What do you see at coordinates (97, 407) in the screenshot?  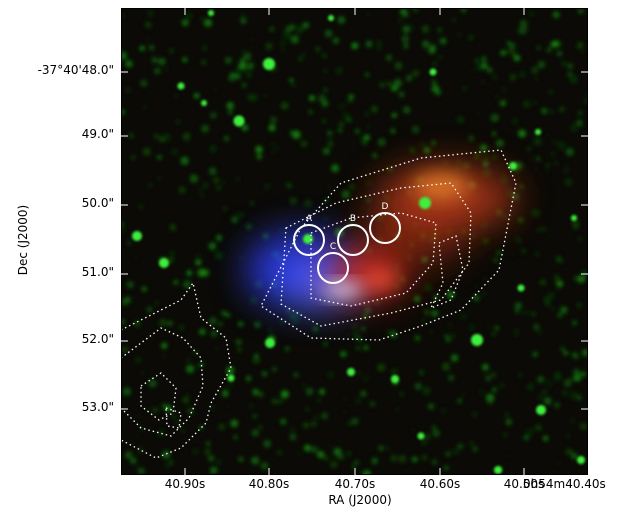 I see `ytick-label: 53.0"` at bounding box center [97, 407].